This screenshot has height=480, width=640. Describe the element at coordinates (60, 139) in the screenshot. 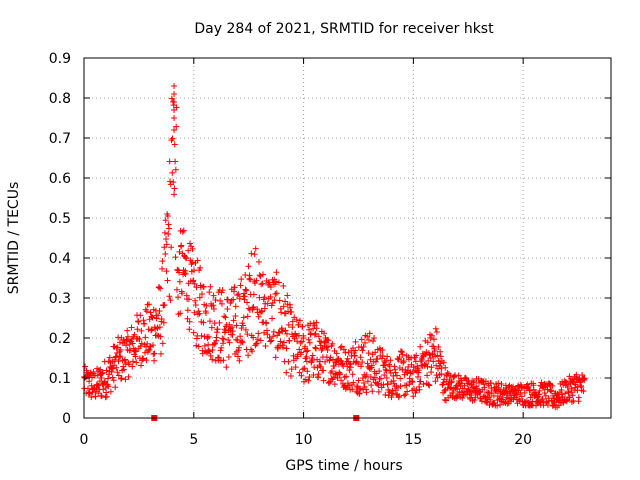

I see `y-tick-label: 0.7` at that location.